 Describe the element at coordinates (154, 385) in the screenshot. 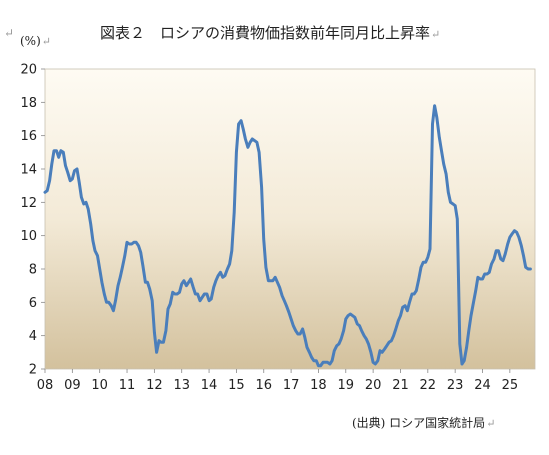

I see `x-tick-label: 12` at that location.